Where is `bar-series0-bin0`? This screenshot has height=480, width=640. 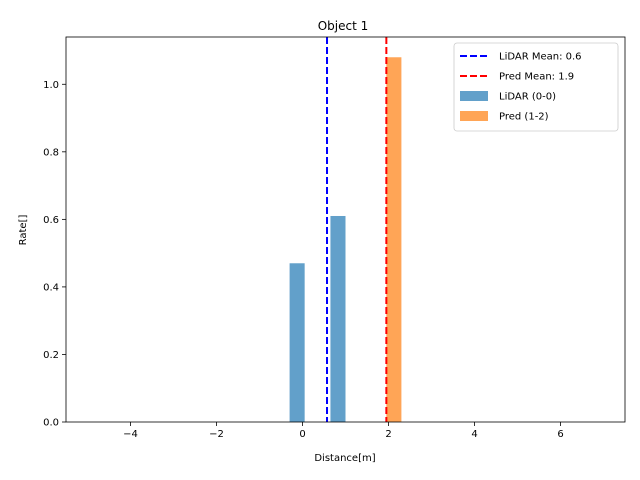
bar-series0-bin0 is located at coordinates (297, 342).